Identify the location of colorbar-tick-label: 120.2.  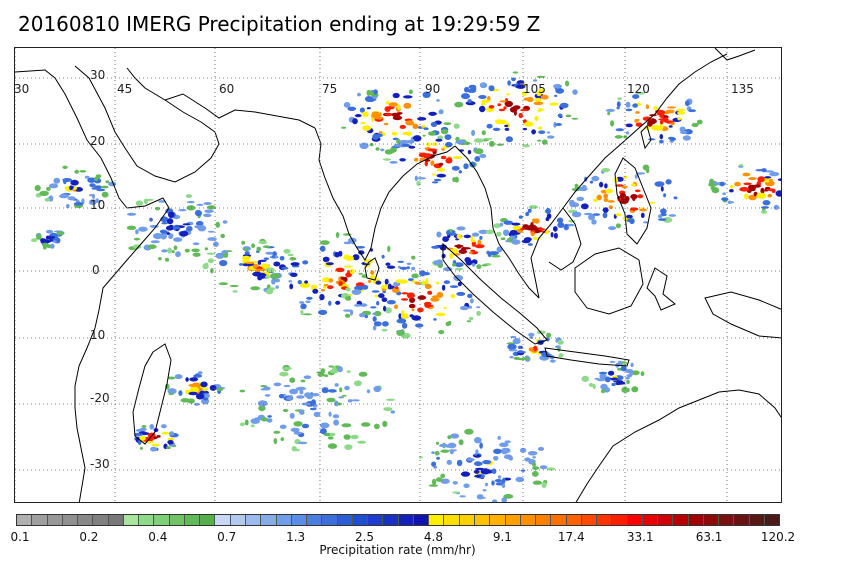
(778, 537).